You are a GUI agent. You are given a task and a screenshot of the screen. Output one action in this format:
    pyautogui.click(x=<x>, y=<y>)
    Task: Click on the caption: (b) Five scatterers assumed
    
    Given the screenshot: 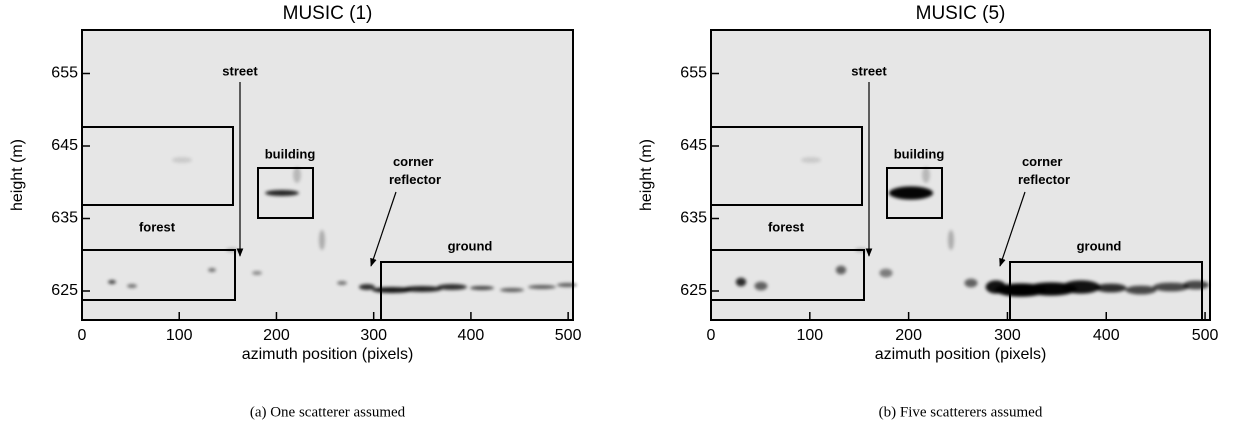 What is the action you would take?
    pyautogui.click(x=961, y=412)
    